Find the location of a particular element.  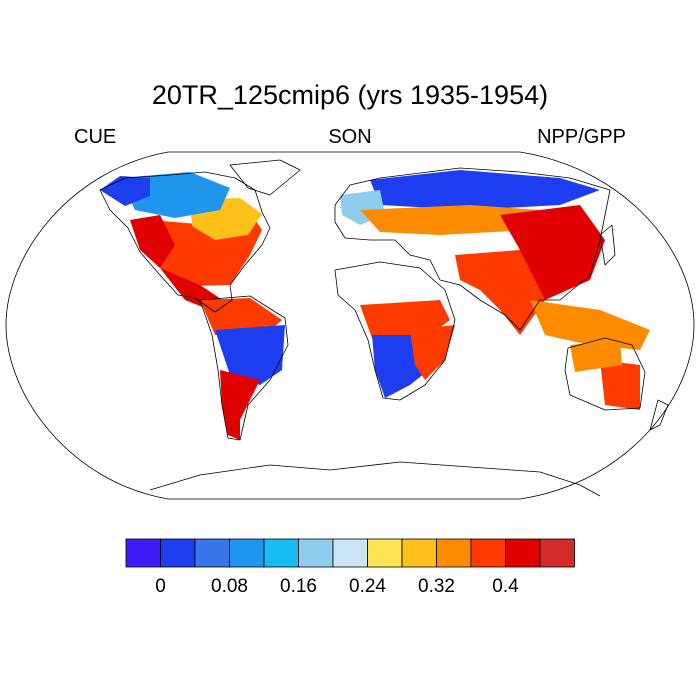

eurasia-outline is located at coordinates (472, 249).